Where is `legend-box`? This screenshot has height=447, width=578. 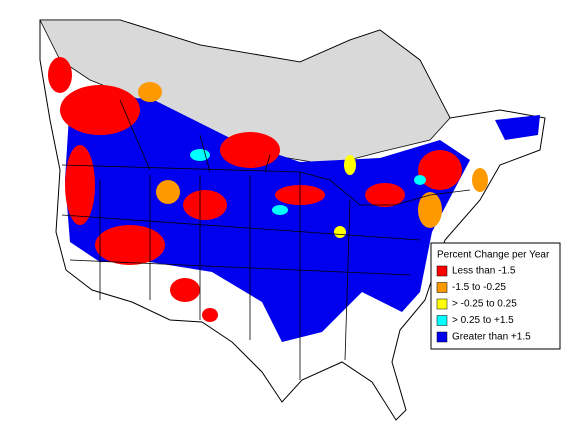 legend-box is located at coordinates (495, 296).